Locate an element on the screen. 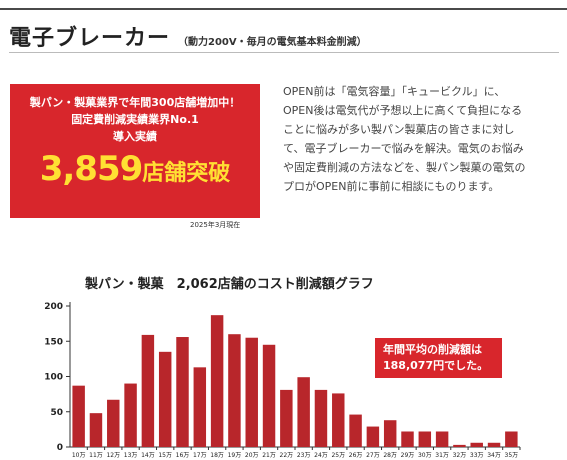 The image size is (567, 460). description-line: や固定費削減の方法などを、製パン製菓の電気の is located at coordinates (404, 167).